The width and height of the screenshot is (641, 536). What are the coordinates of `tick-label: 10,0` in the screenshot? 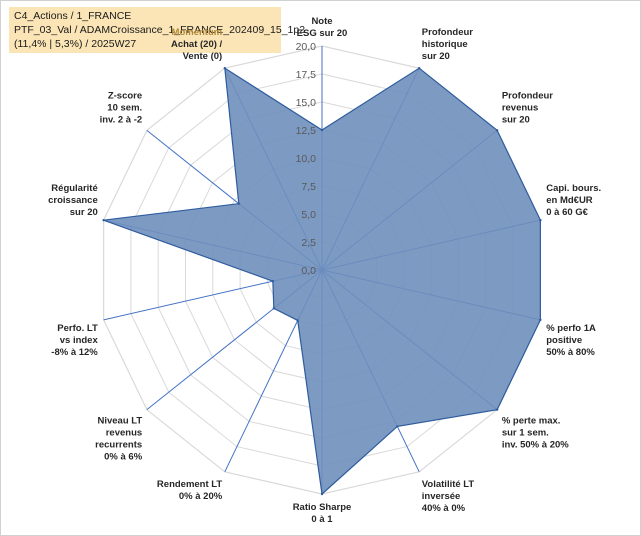 It's located at (306, 159).